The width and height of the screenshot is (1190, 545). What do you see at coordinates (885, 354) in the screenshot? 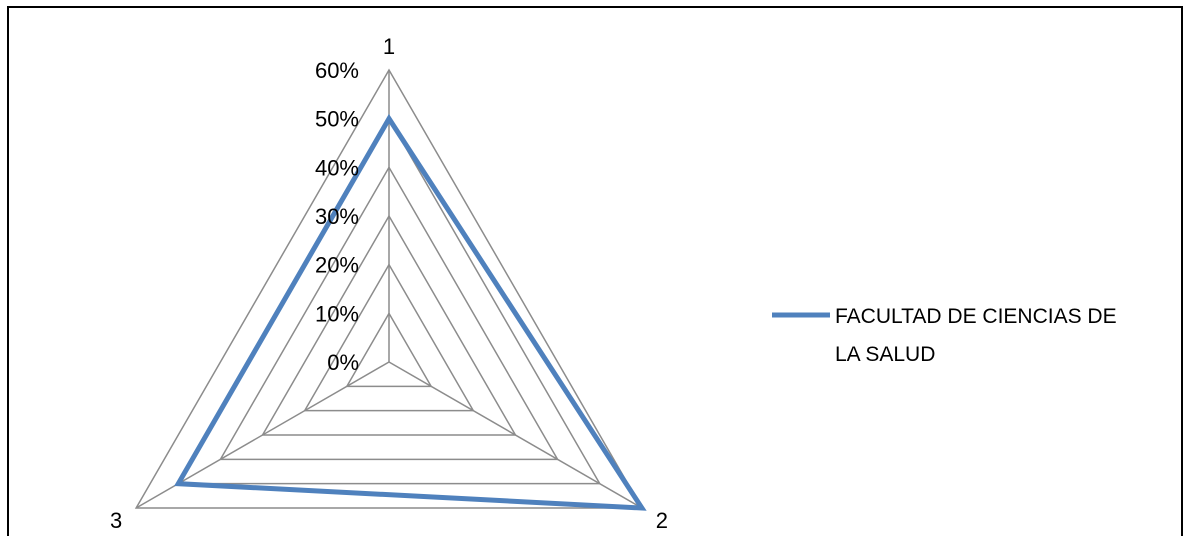
I see `legend-label-line-2: LA SALUD` at bounding box center [885, 354].